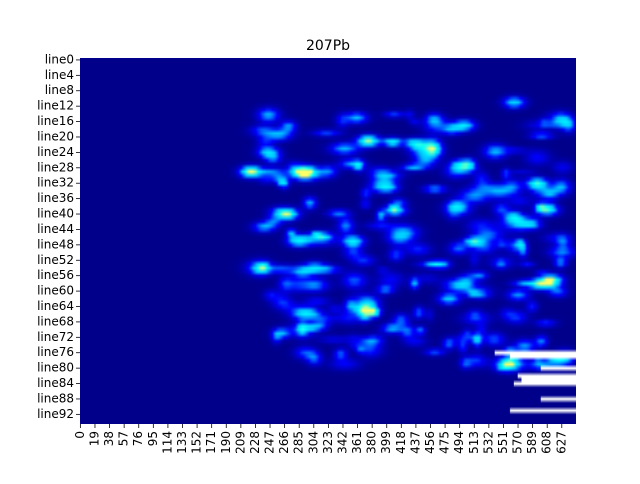 Image resolution: width=640 pixels, height=484 pixels. Describe the element at coordinates (55, 414) in the screenshot. I see `y-tick-label: line92` at that location.